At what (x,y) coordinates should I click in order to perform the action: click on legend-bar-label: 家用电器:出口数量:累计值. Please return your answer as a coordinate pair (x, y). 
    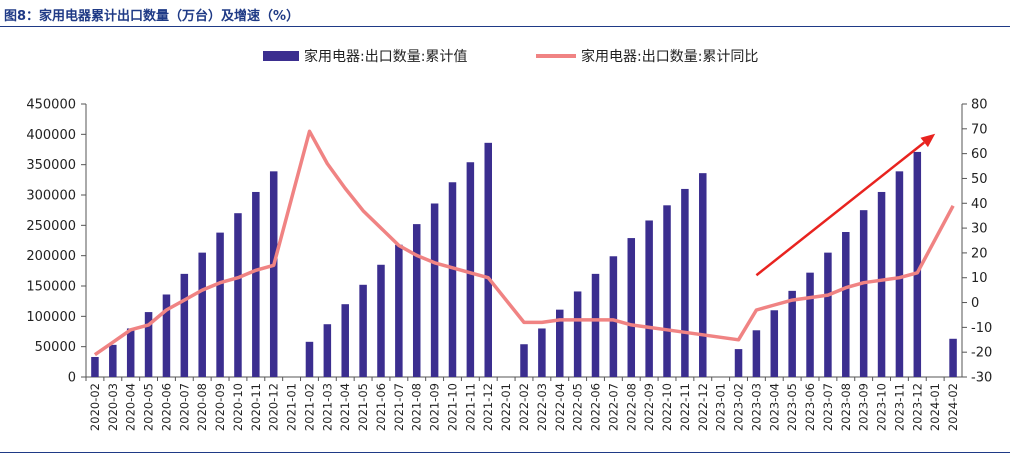
    Looking at the image, I should click on (385, 56).